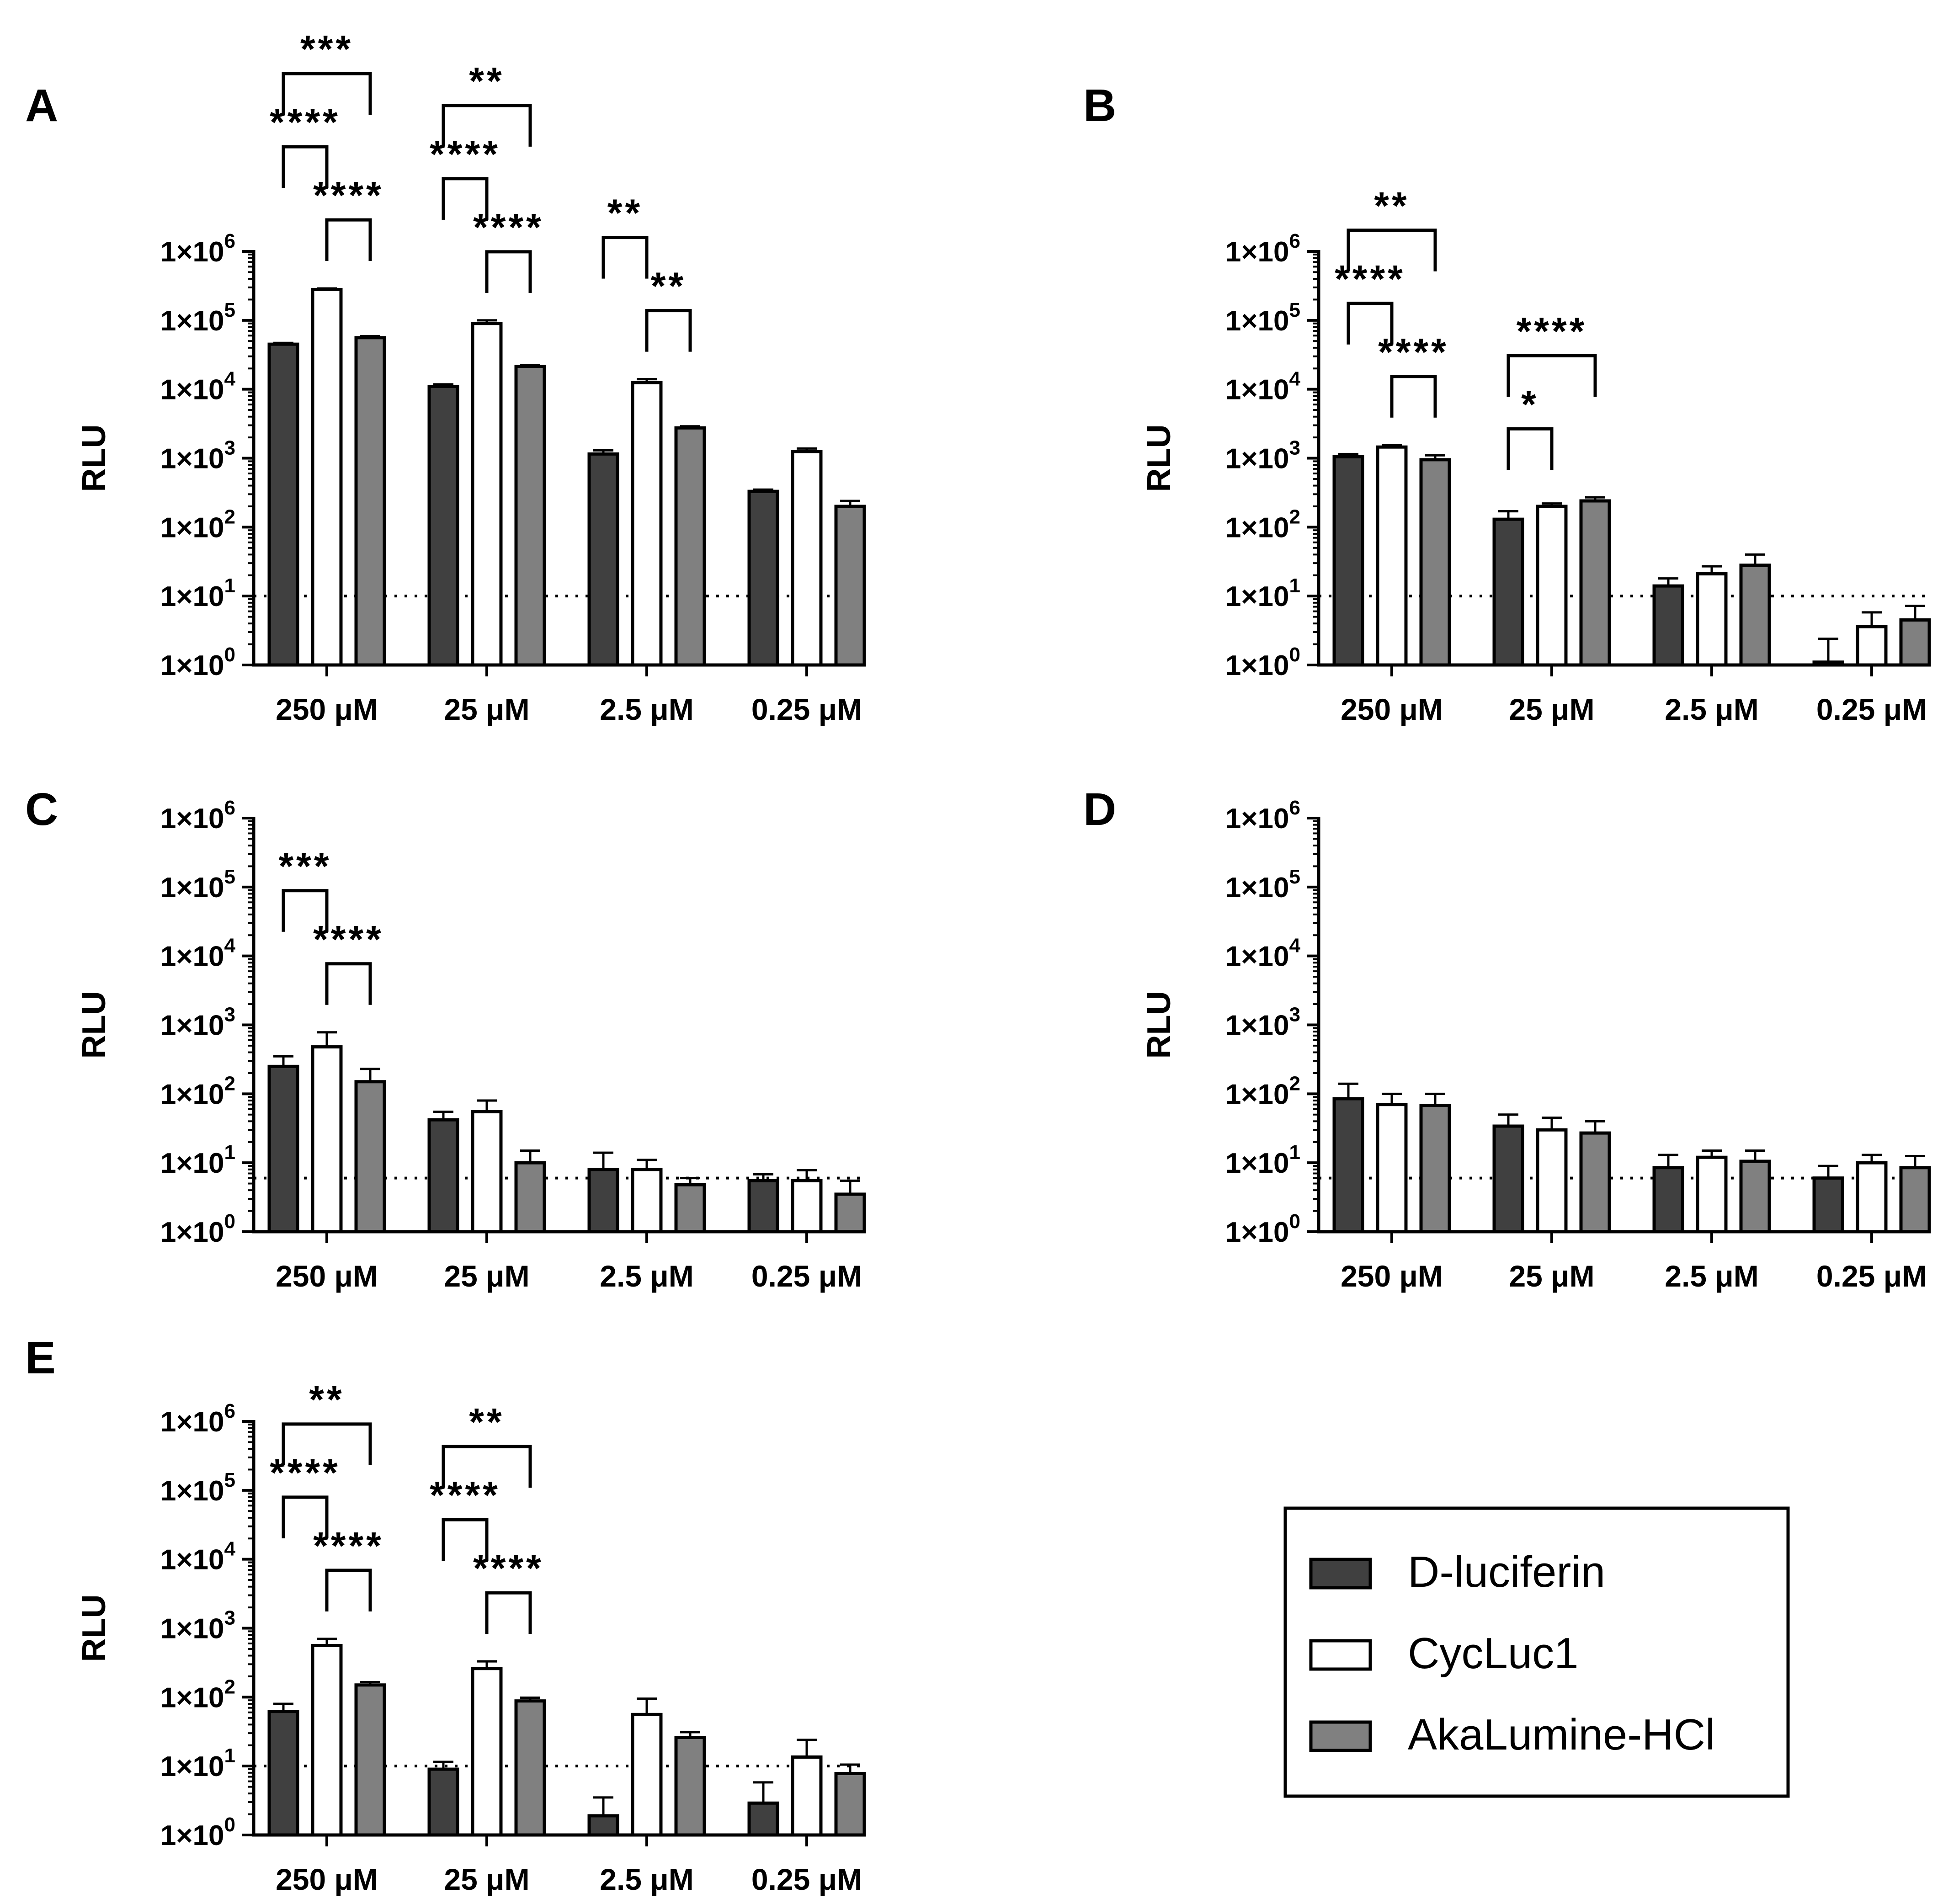  What do you see at coordinates (1668, 626) in the screenshot?
I see `bar-d-luciferin-2-5-m` at bounding box center [1668, 626].